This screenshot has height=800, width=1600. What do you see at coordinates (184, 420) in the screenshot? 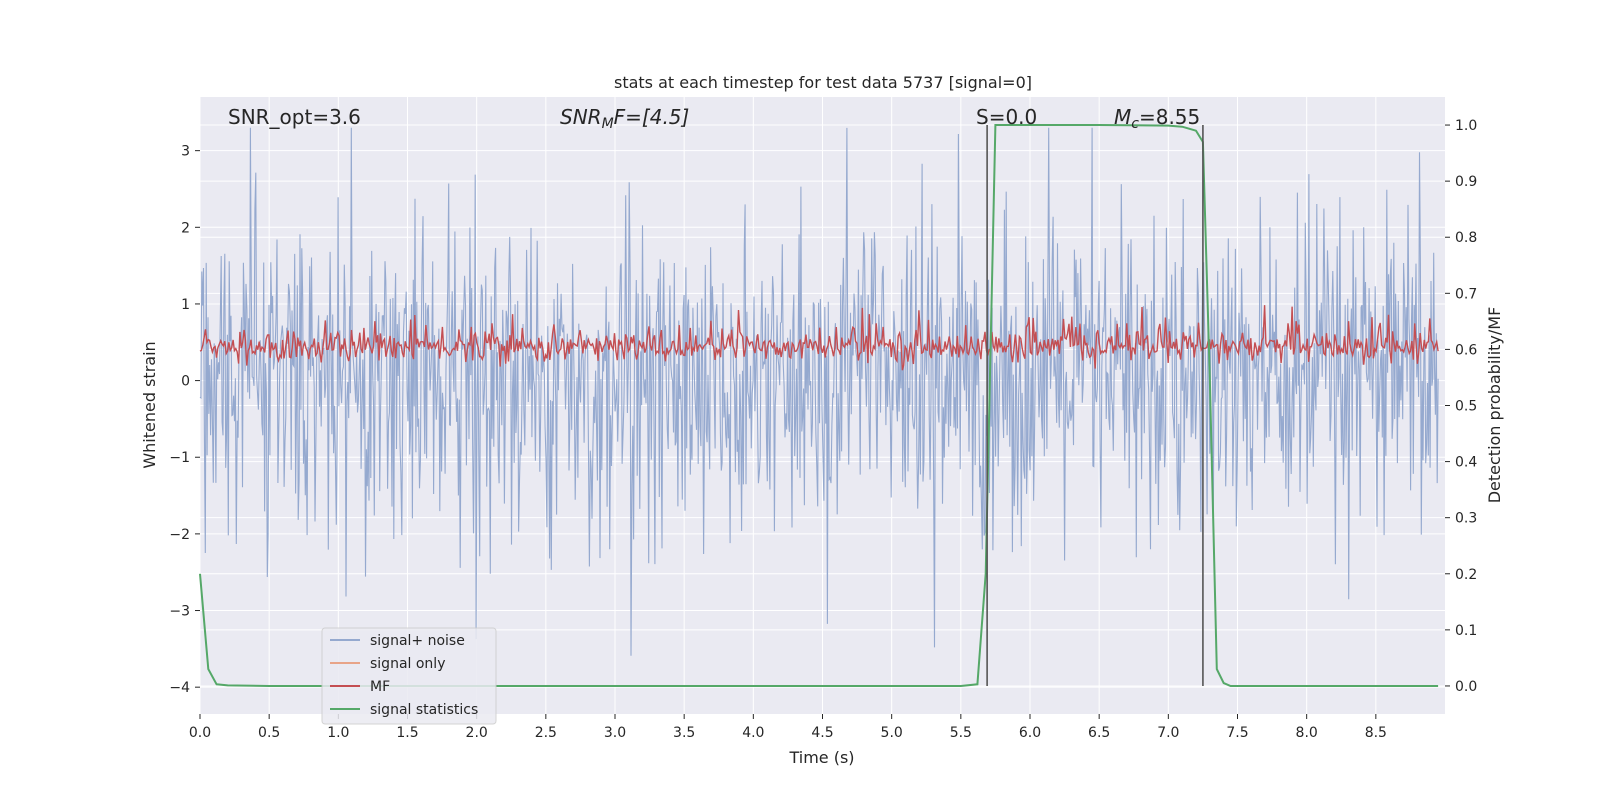
I see `y-left-axis-ticks: −4 −3 −2 −1 0 1 2 3` at bounding box center [184, 420].